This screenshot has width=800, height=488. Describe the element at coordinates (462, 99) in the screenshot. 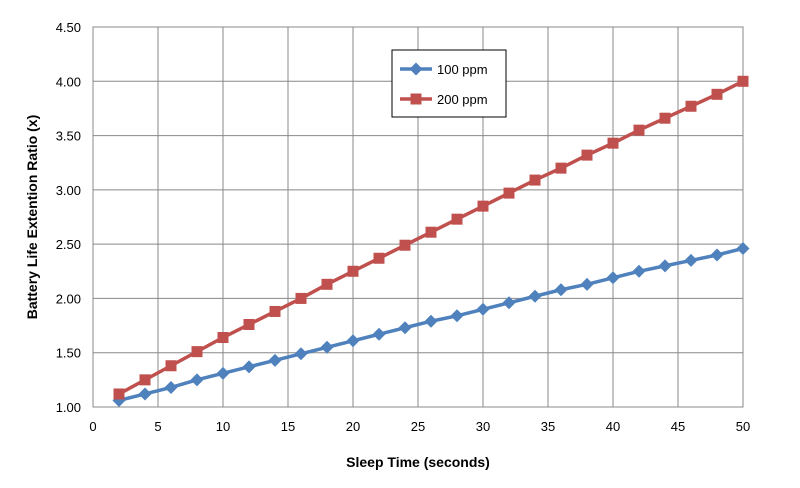

I see `legend-label: 200 ppm` at that location.